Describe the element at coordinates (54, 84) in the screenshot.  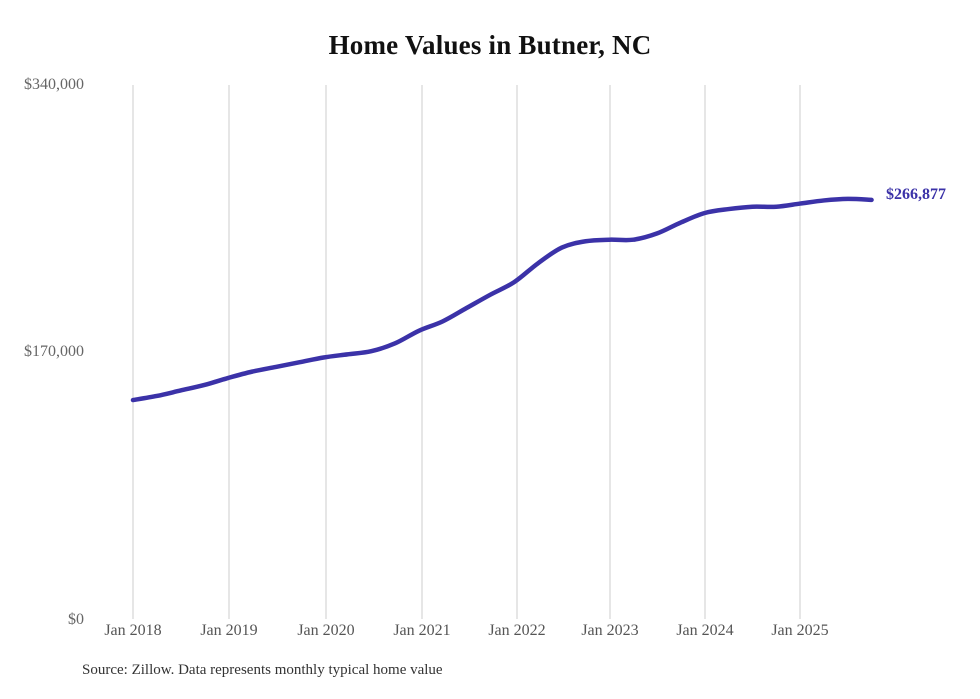
I see `y-tick-label-340000: $340,000` at that location.